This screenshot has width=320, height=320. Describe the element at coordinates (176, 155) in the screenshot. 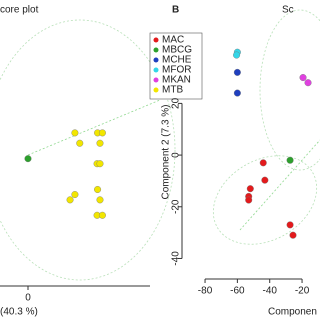

I see `y-tick-label: 0` at that location.